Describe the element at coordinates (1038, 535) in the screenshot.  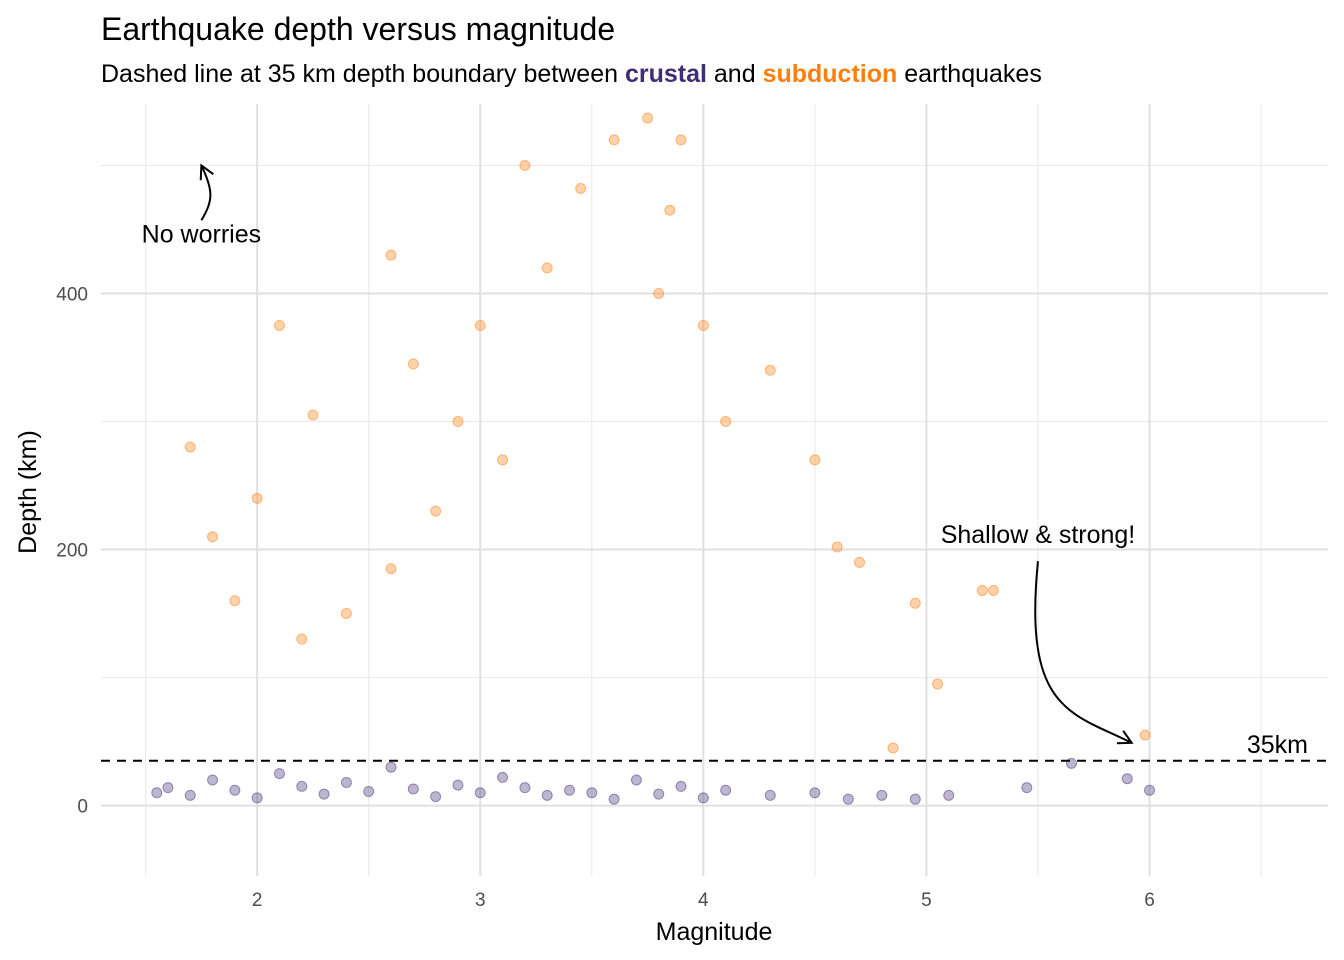
I see `annotation-label: Shallow & strong!` at that location.